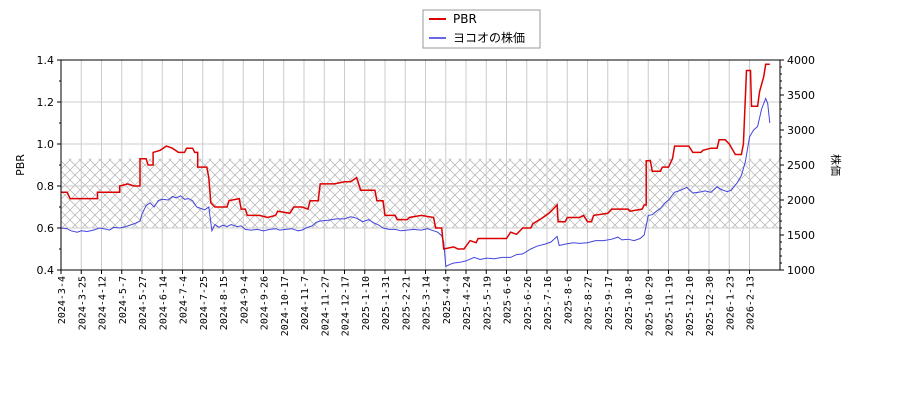  Describe the element at coordinates (649, 306) in the screenshot. I see `x-tick-label: 2025-10-29` at that location.